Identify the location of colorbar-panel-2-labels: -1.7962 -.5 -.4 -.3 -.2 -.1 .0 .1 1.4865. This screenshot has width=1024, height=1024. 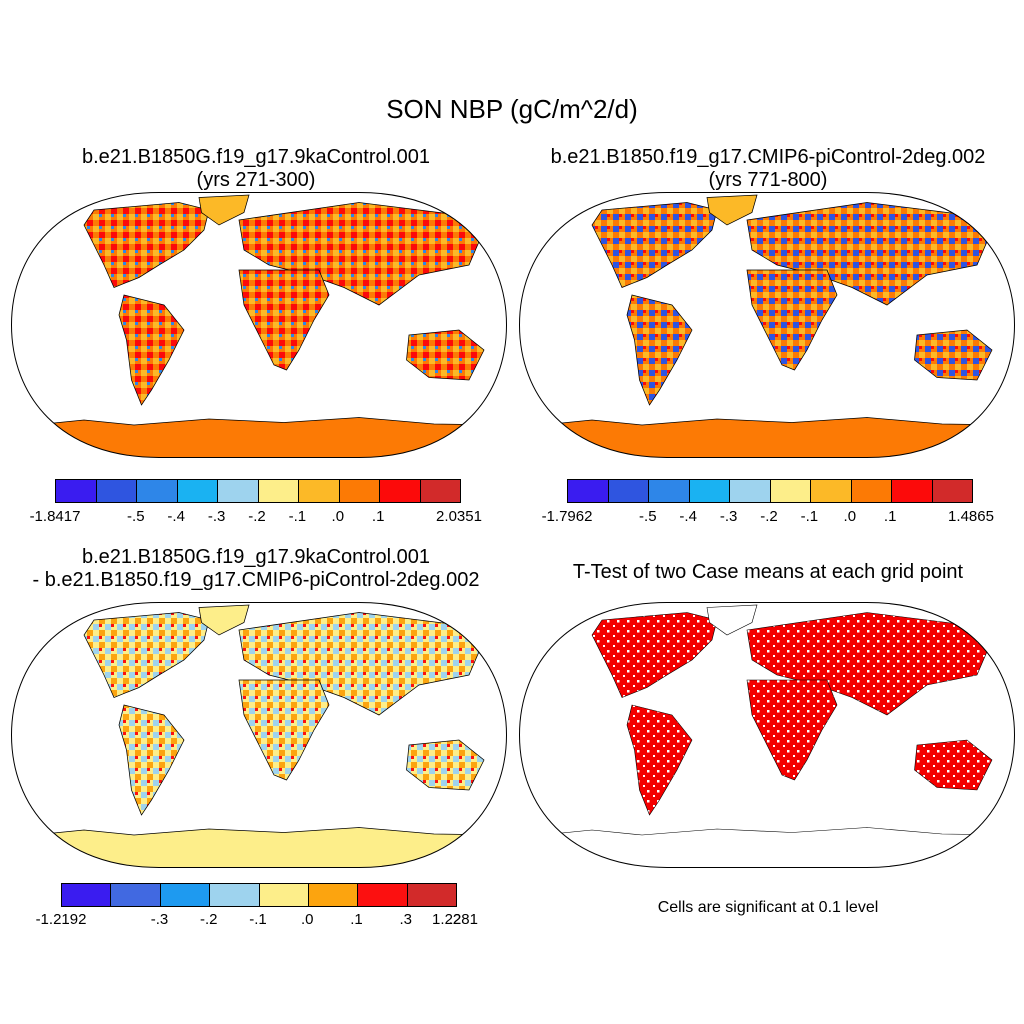
(768, 518).